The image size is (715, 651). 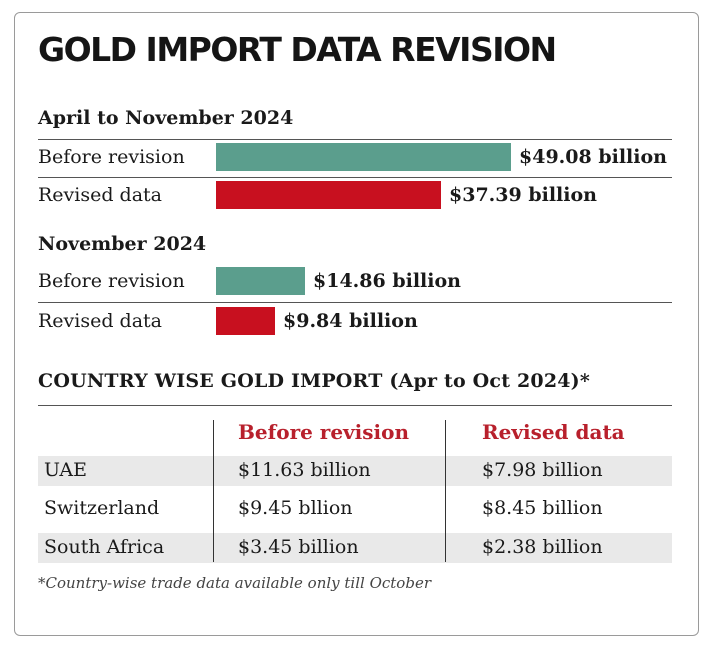 What do you see at coordinates (355, 509) in the screenshot?
I see `table-row: Switzerland $9.45 bllion $8.45 billion` at bounding box center [355, 509].